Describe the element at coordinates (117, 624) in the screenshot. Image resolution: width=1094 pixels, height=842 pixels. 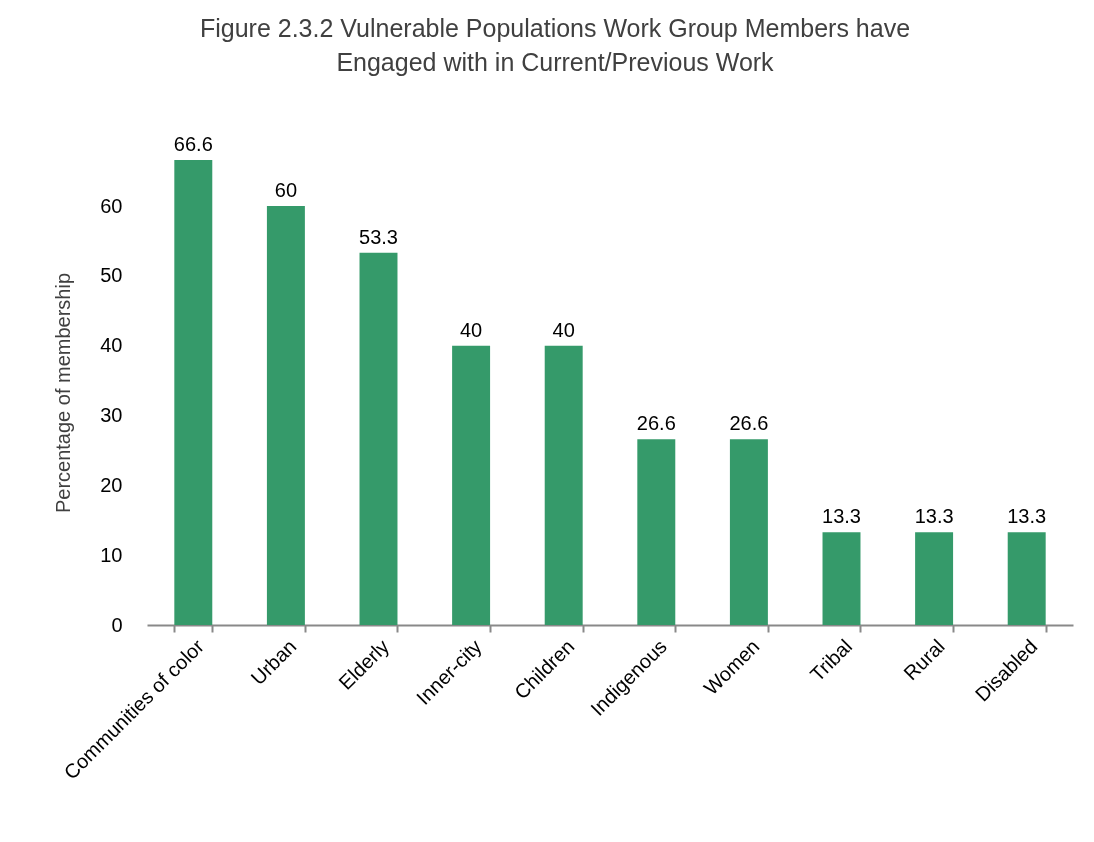
I see `y-tick-label: 0` at that location.